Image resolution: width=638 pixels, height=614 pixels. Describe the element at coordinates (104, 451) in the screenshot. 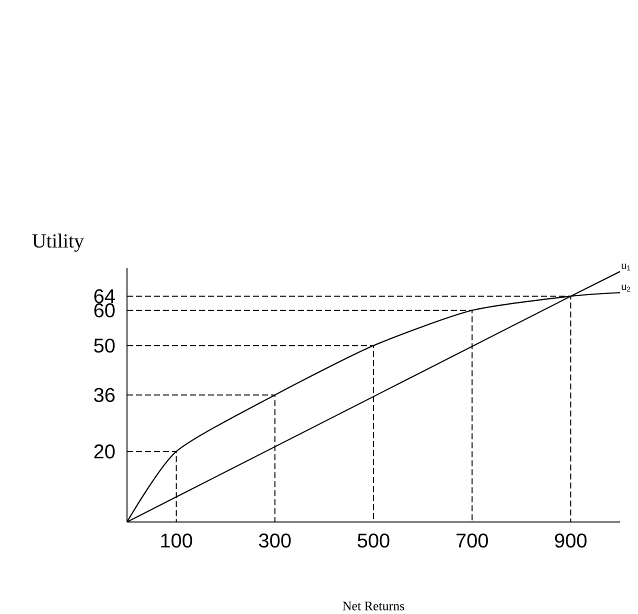

I see `y-tick-label: 20` at that location.